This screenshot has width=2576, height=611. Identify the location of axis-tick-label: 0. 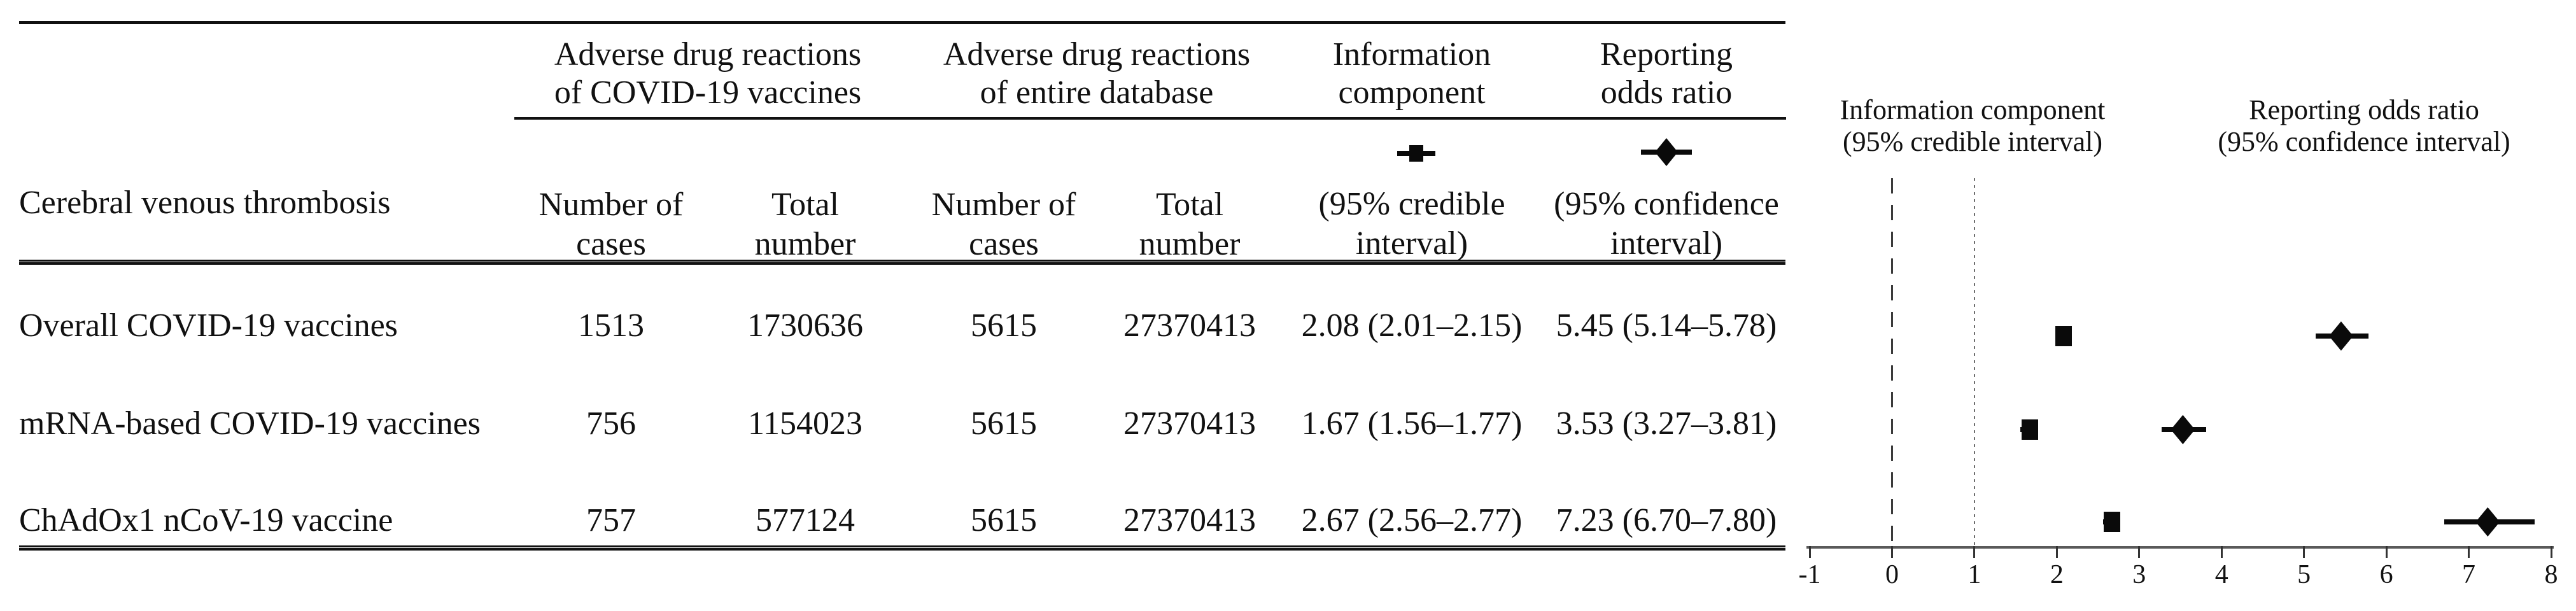
(1892, 574).